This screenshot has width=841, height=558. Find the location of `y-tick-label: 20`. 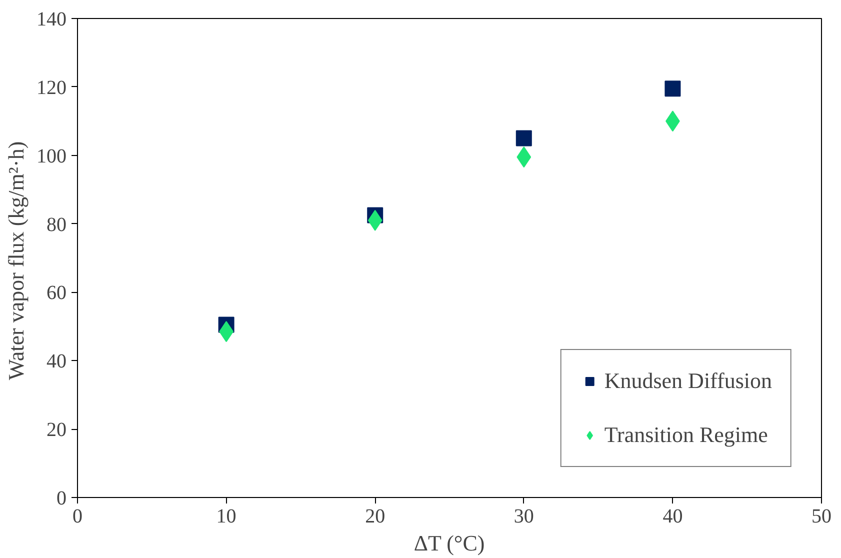

y-tick-label: 20 is located at coordinates (56, 430).